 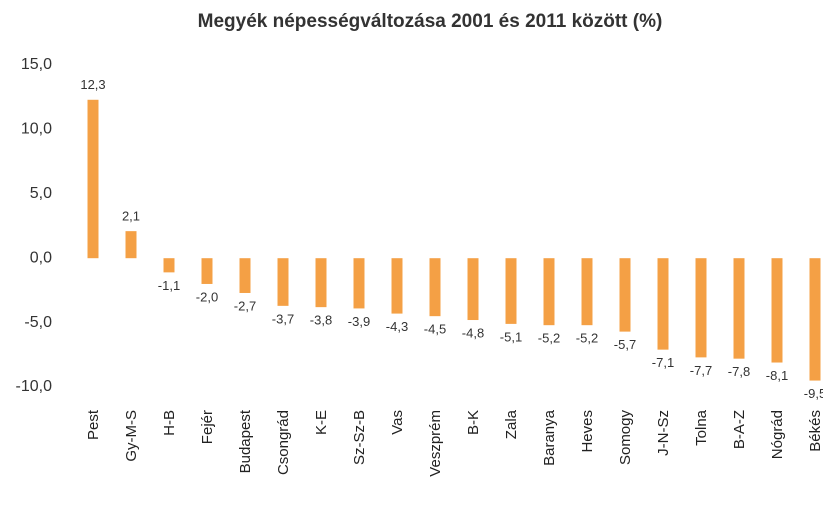 I want to click on value-label: -7,1, so click(x=663, y=362).